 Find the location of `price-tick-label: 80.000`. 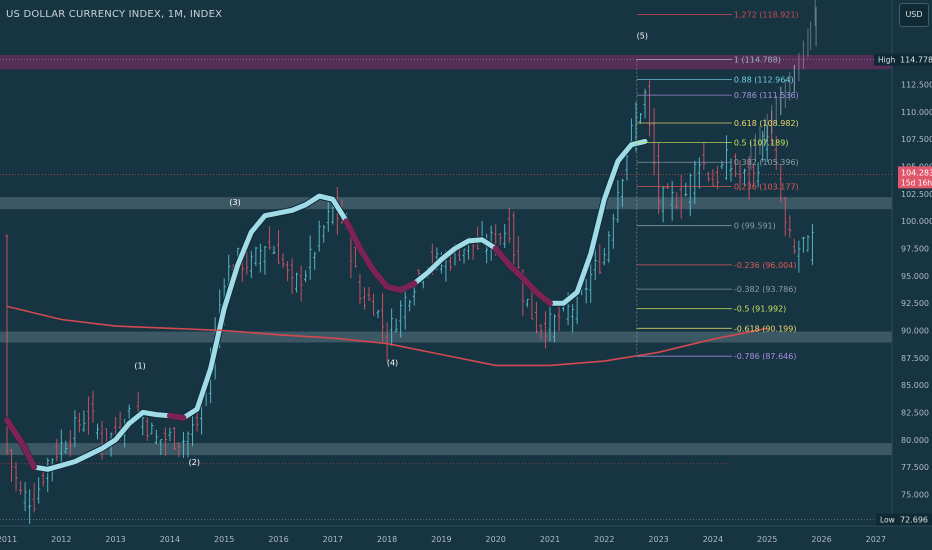

price-tick-label: 80.000 is located at coordinates (915, 440).